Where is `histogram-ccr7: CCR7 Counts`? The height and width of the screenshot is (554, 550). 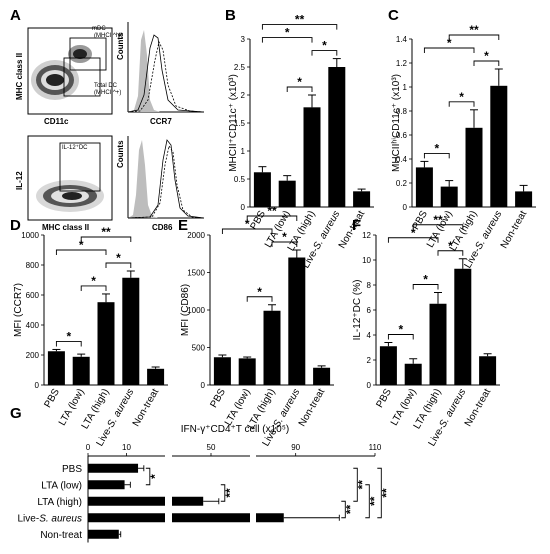
histogram-ccr7: CCR7 Counts is located at coordinates (160, 74).